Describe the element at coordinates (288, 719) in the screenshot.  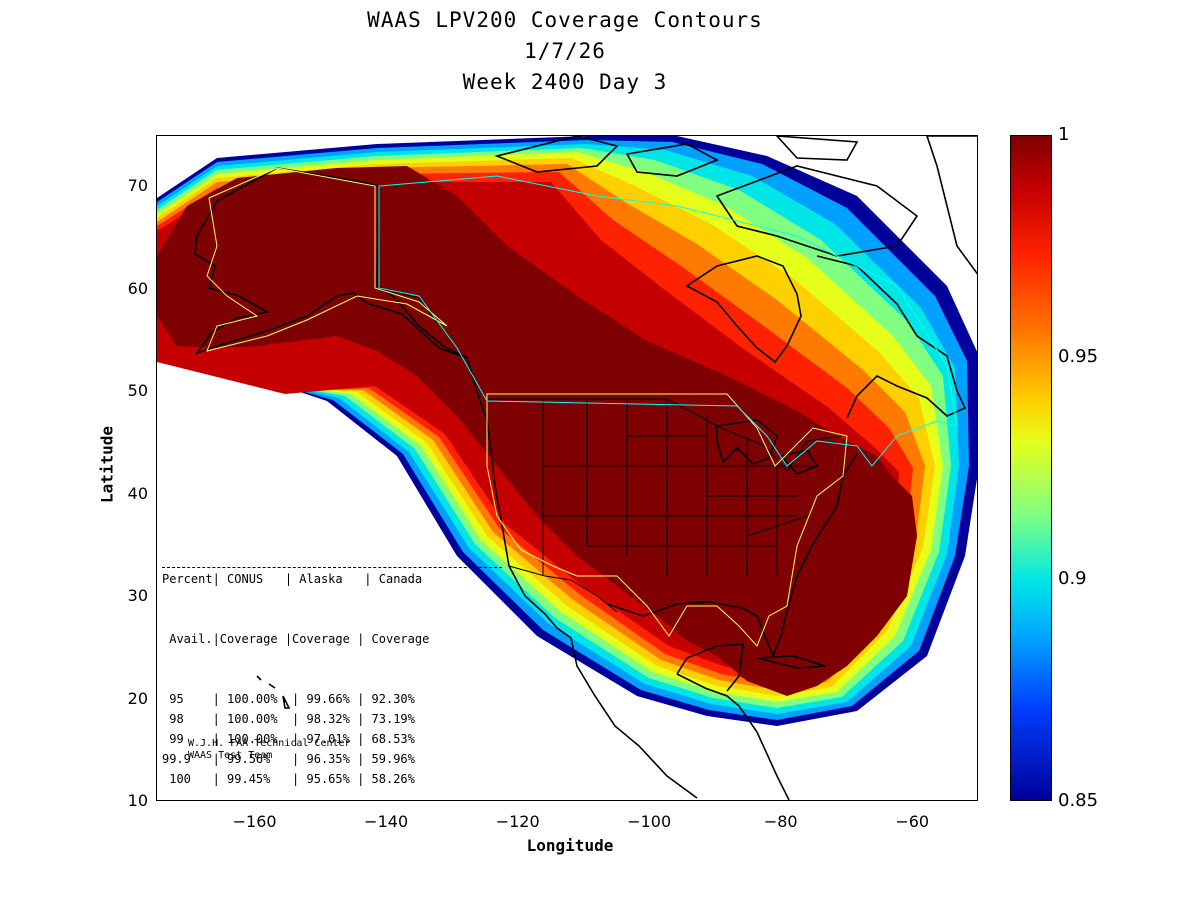
I see `table-row: 98 | 100.00% | 98.32% | 73.19%` at that location.